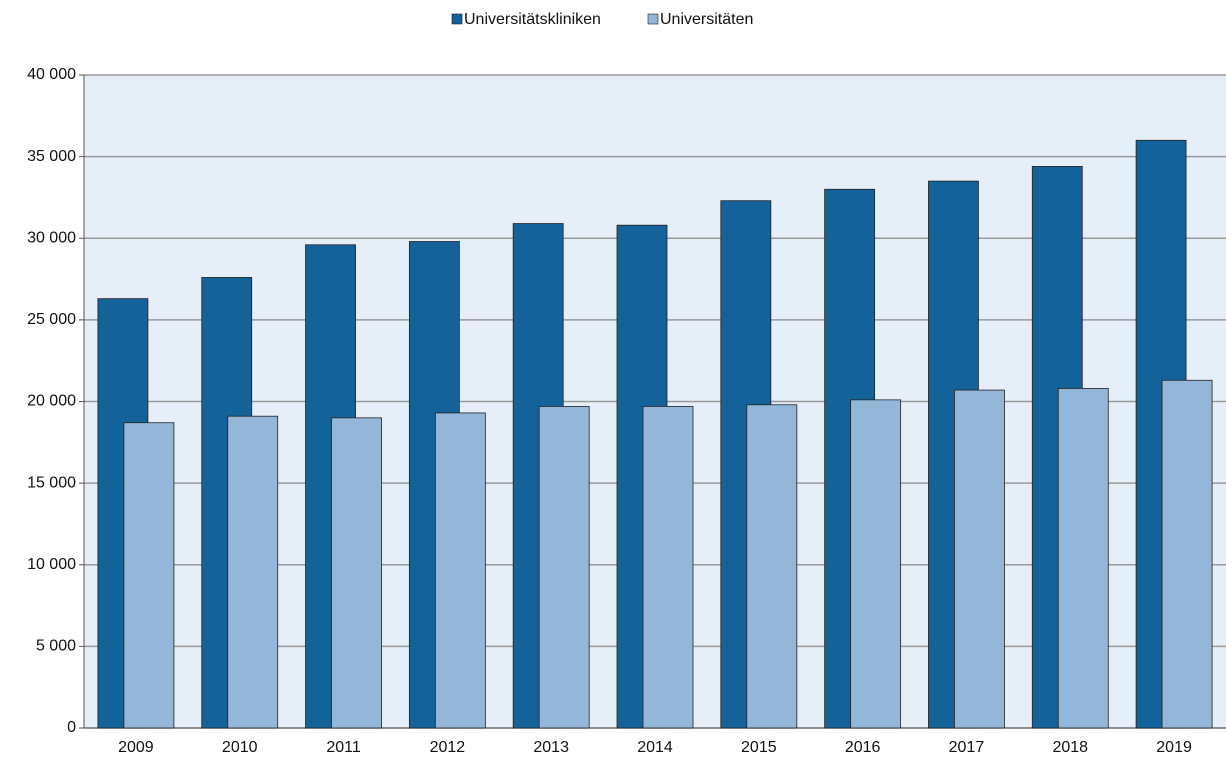 This screenshot has height=760, width=1226. Describe the element at coordinates (532, 19) in the screenshot. I see `legend-label: Universitätskliniken` at that location.